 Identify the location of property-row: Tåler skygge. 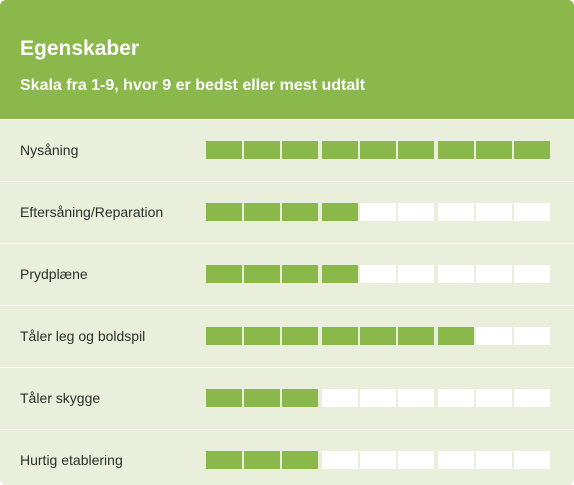
(287, 399).